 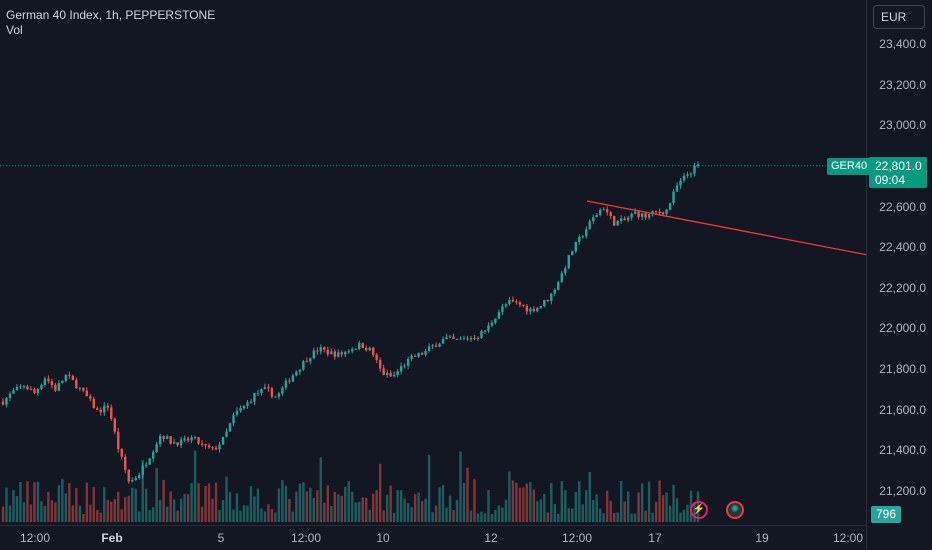 I want to click on last-price-value: 22,801.0, so click(x=898, y=166).